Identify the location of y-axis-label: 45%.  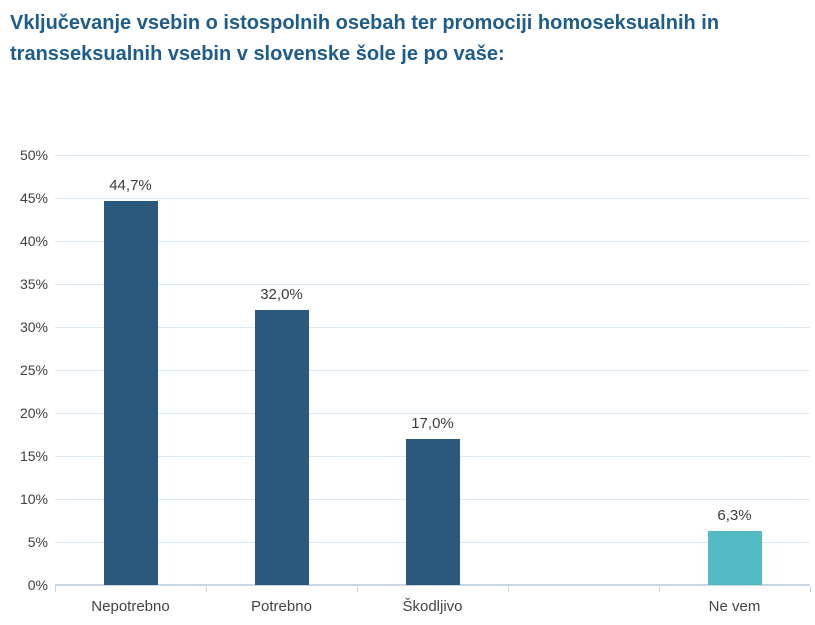
(33, 198).